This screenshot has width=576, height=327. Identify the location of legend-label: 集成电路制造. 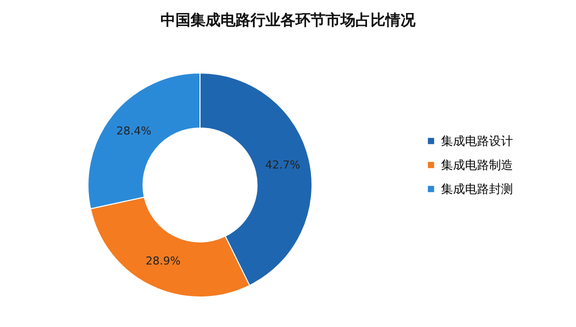
(477, 165).